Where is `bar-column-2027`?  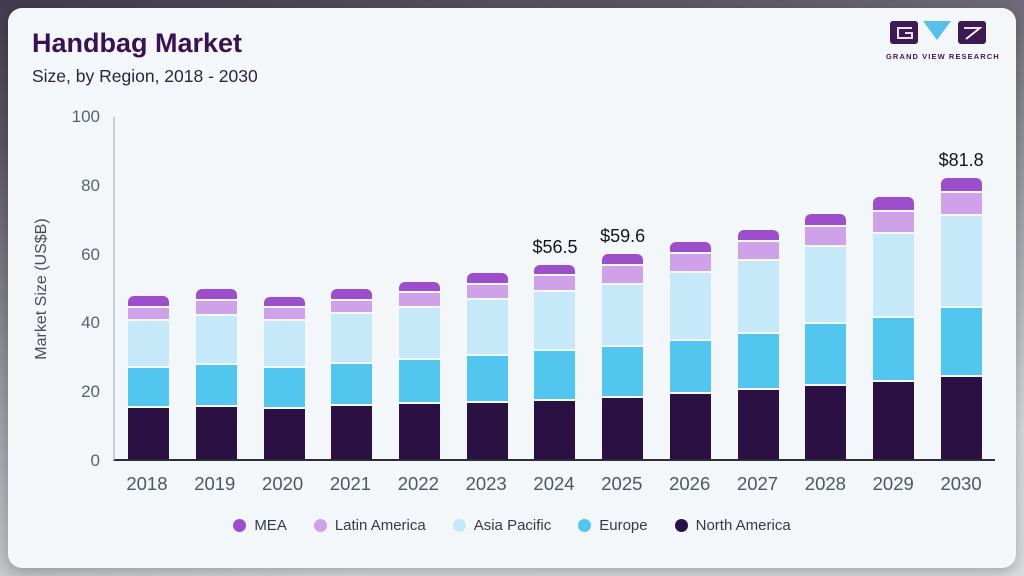 bar-column-2027 is located at coordinates (758, 288).